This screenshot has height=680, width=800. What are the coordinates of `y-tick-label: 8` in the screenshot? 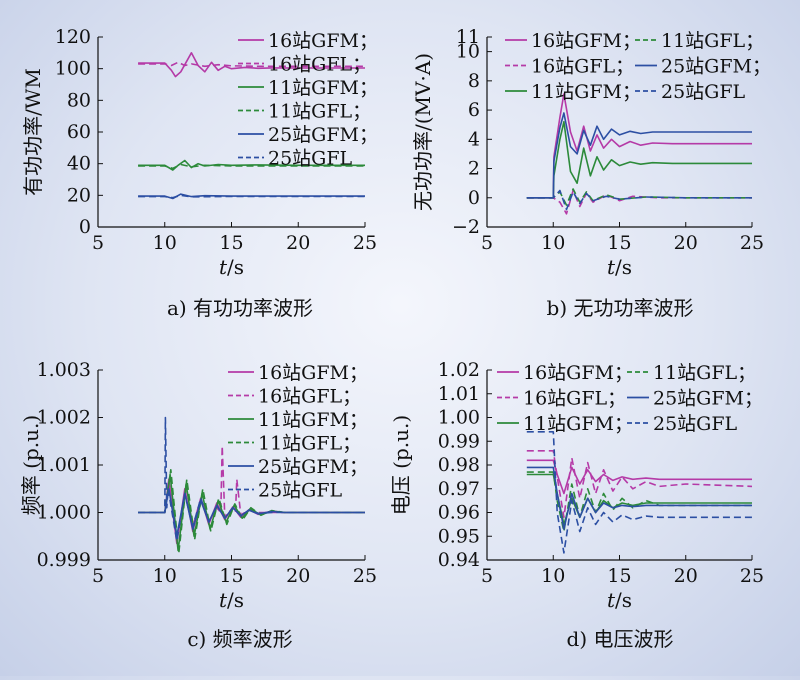 It's located at (474, 81).